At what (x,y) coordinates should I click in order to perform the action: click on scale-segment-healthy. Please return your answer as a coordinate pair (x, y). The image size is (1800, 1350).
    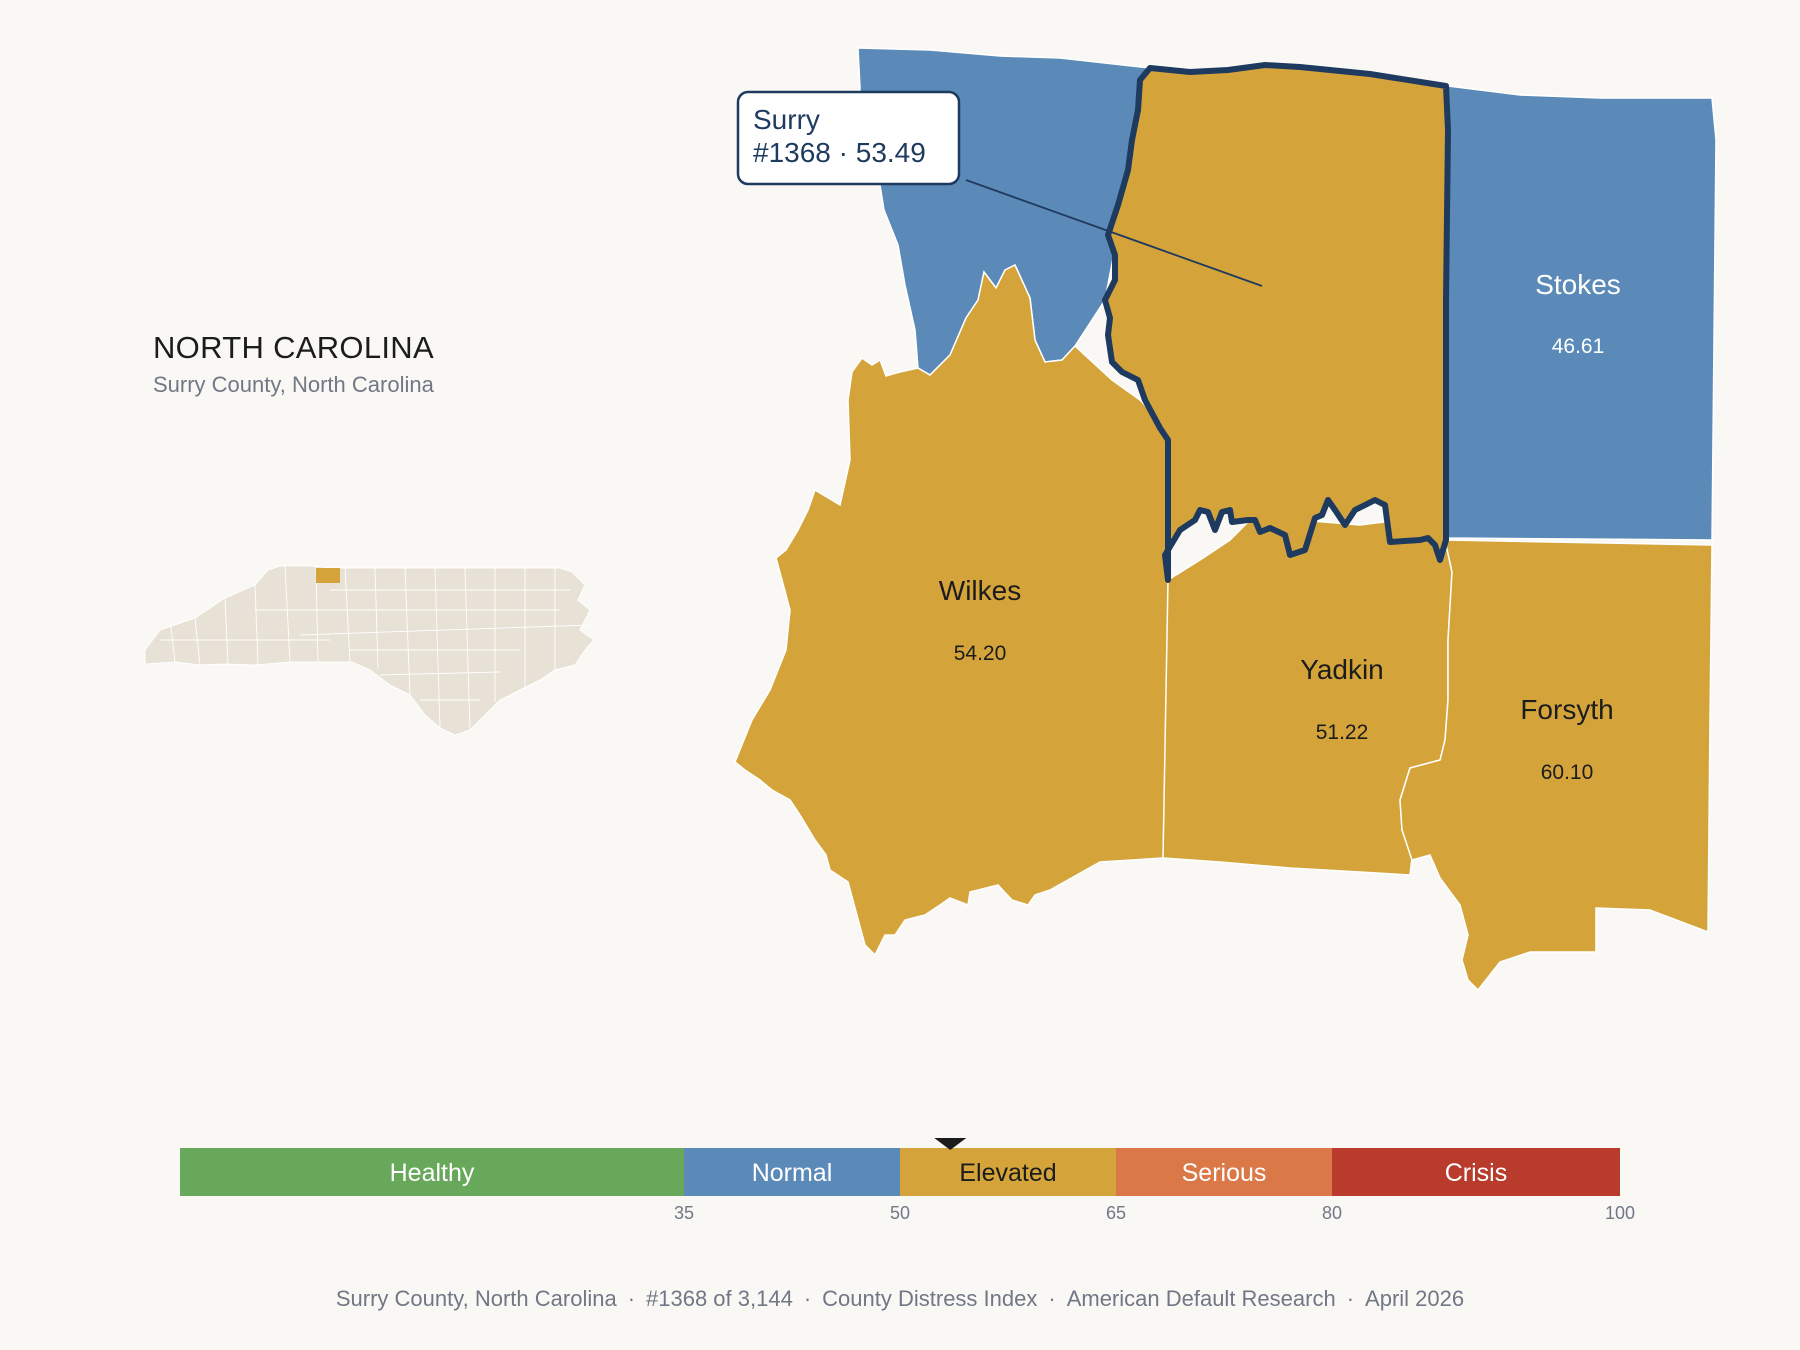
    Looking at the image, I should click on (432, 1172).